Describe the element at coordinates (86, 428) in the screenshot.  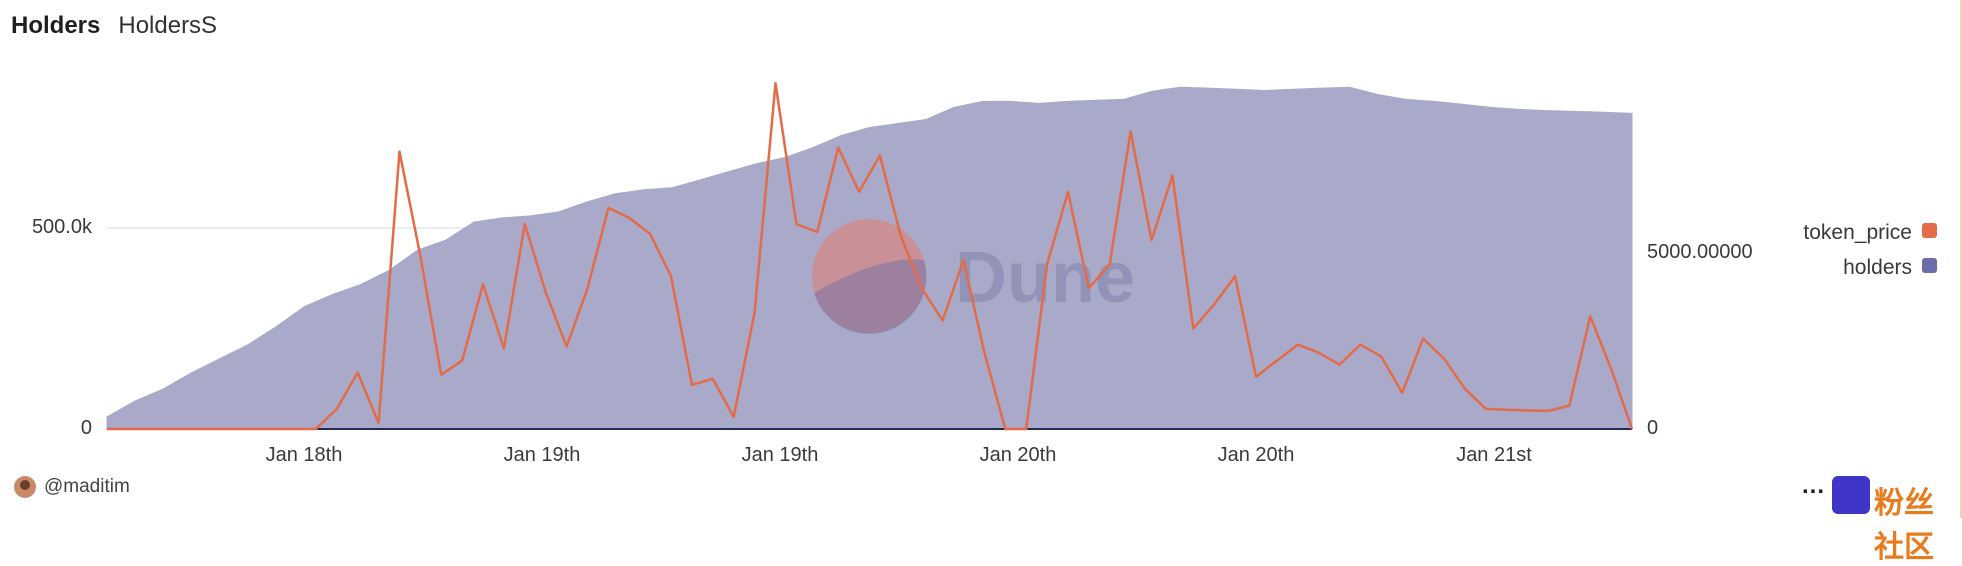
I see `y-left-tick-0: 0` at that location.